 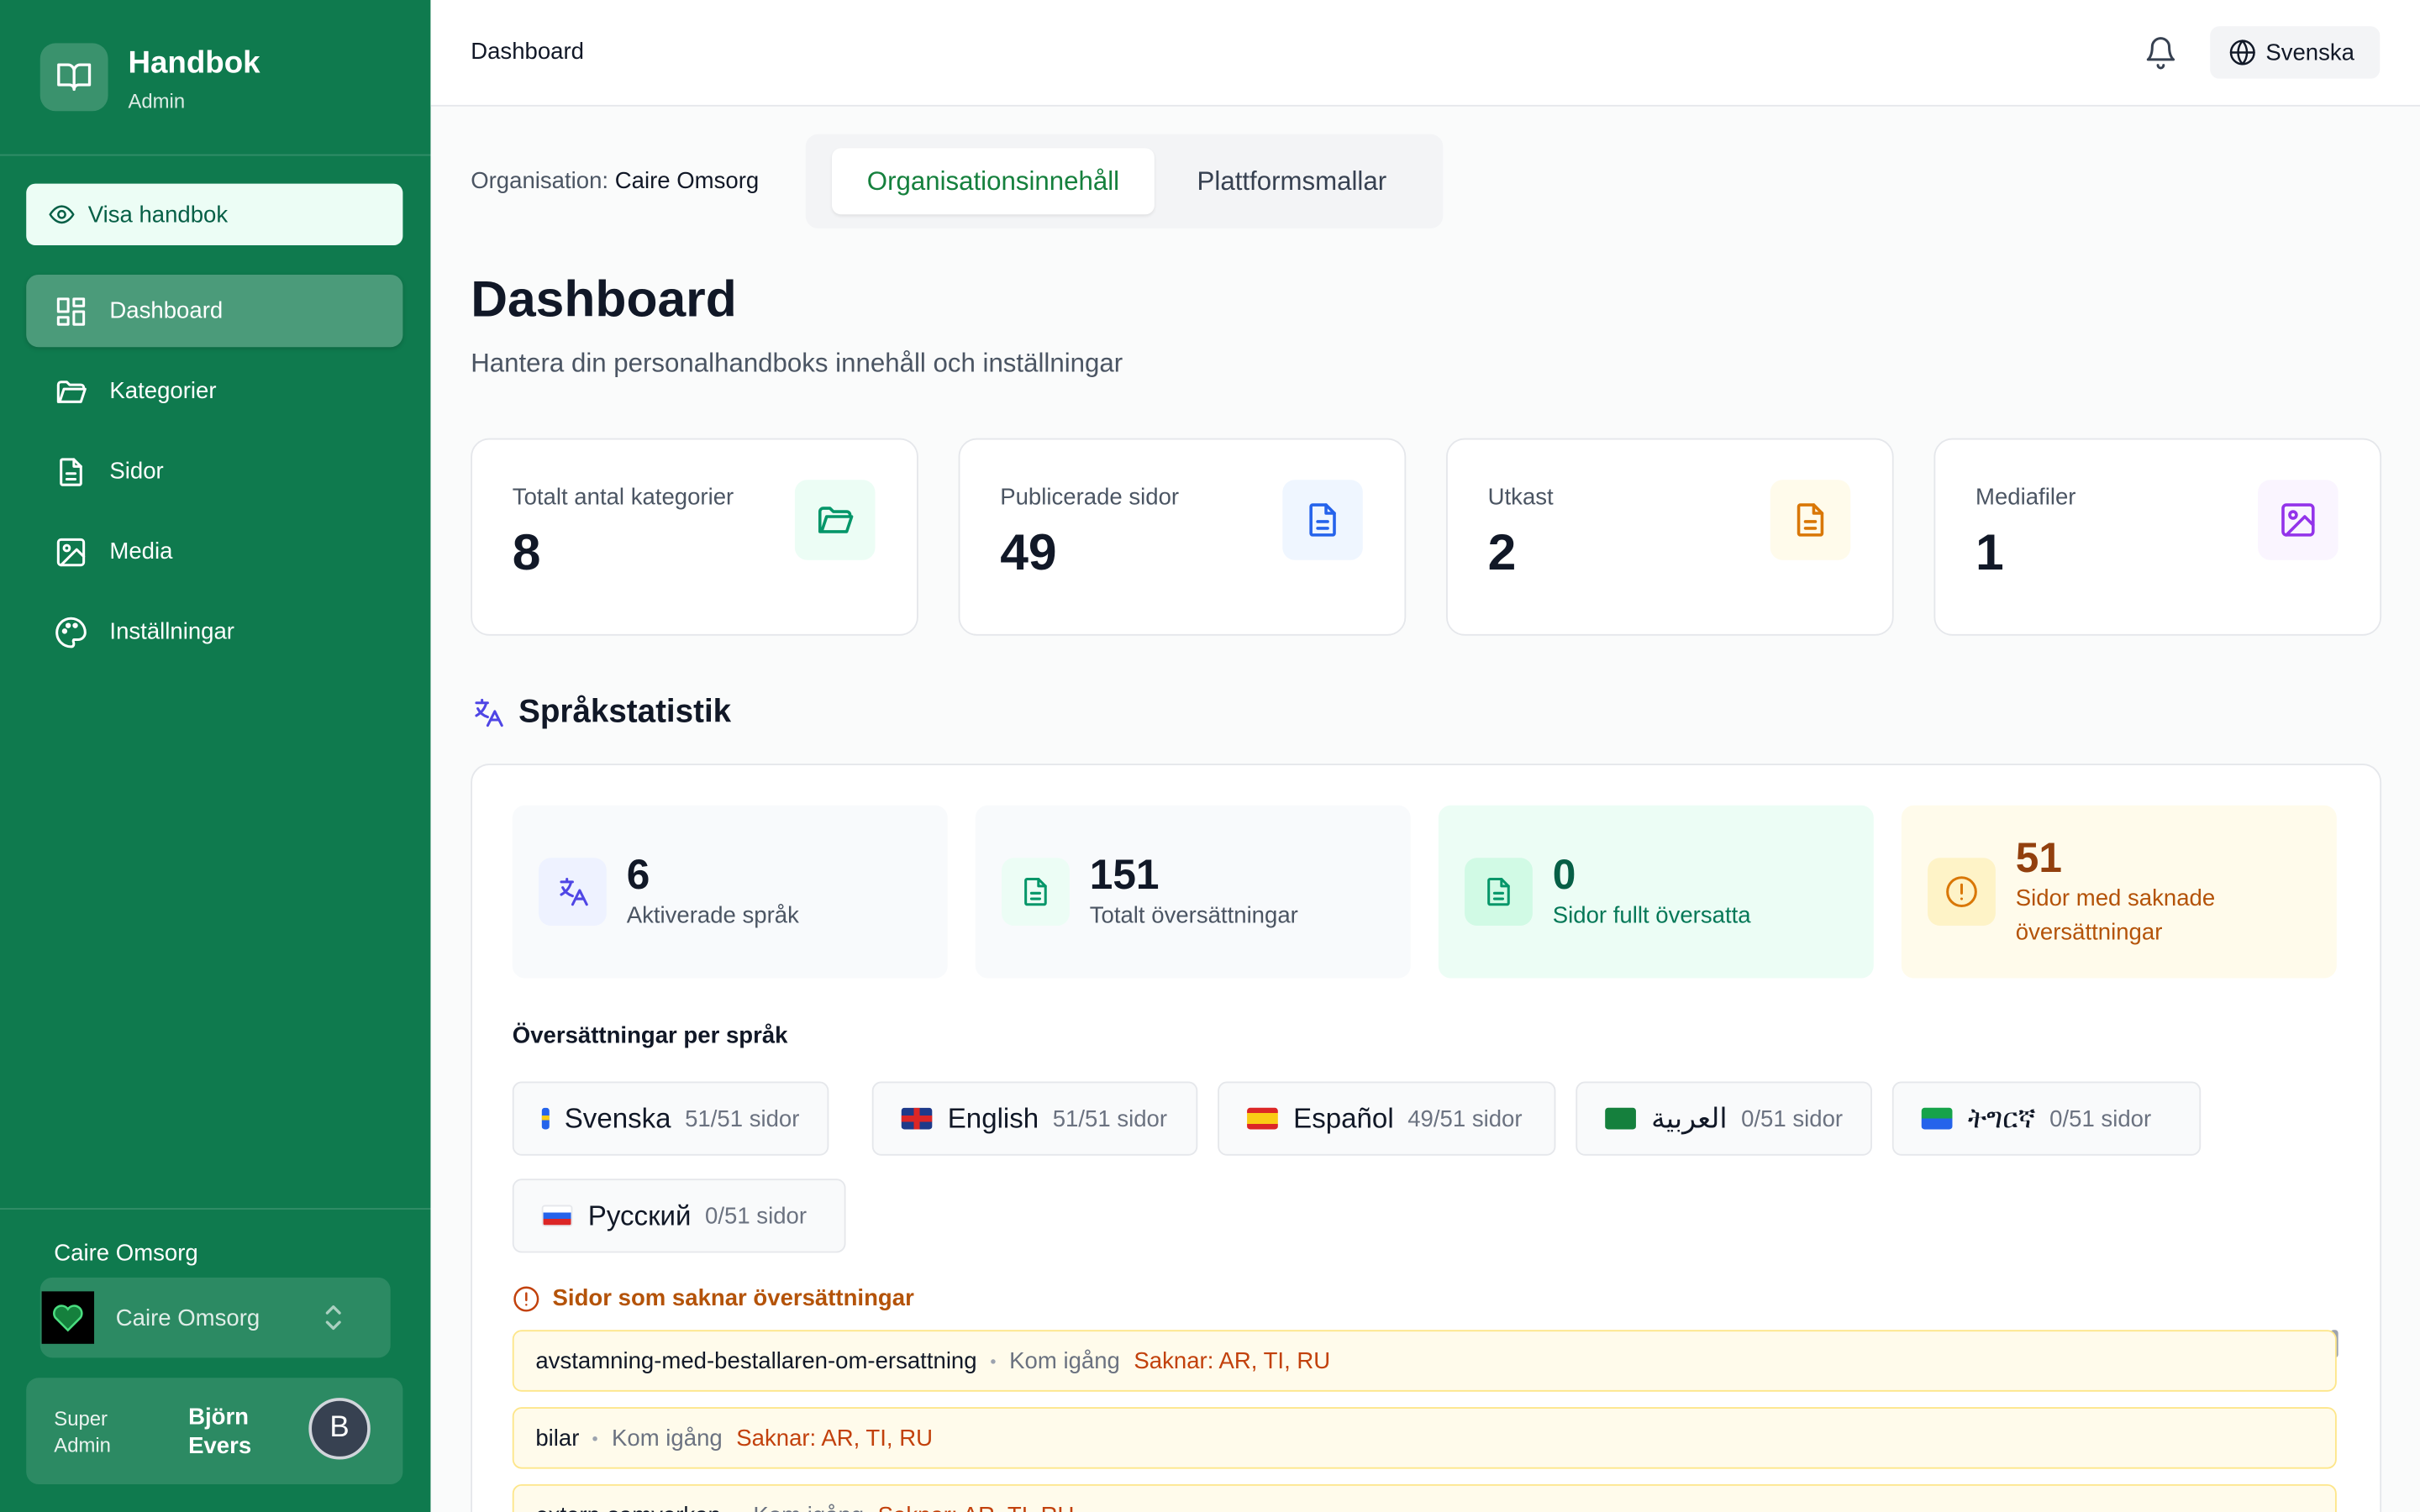 I want to click on avatar: B, so click(x=339, y=1429).